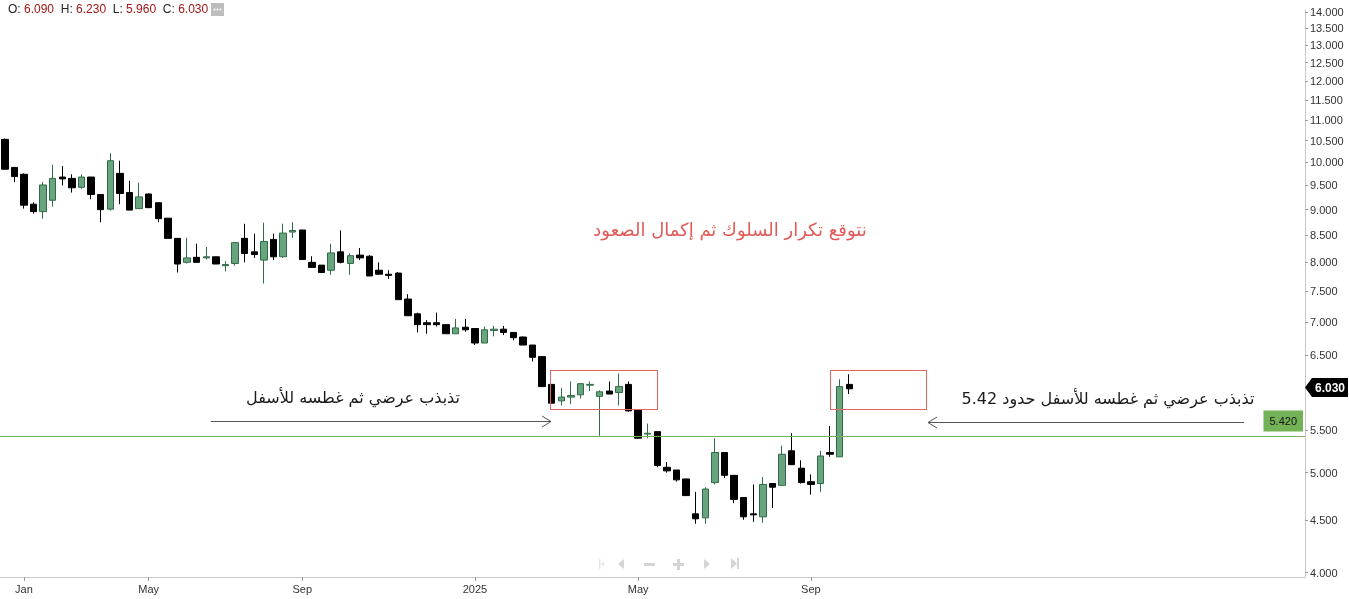  I want to click on y-tick-label: 10.000, so click(1327, 162).